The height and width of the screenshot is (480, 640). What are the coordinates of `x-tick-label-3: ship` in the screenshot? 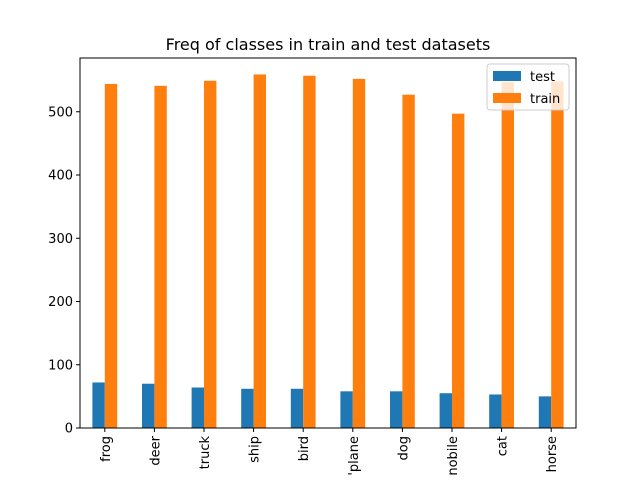 It's located at (255, 449).